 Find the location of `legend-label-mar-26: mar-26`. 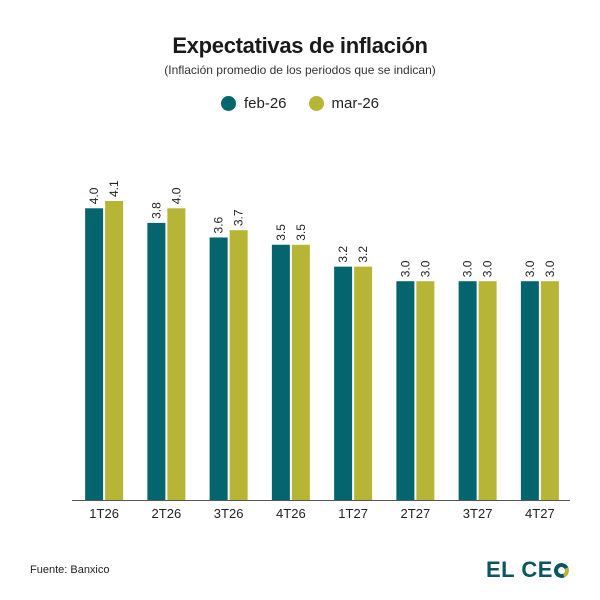

legend-label-mar-26: mar-26 is located at coordinates (355, 103).